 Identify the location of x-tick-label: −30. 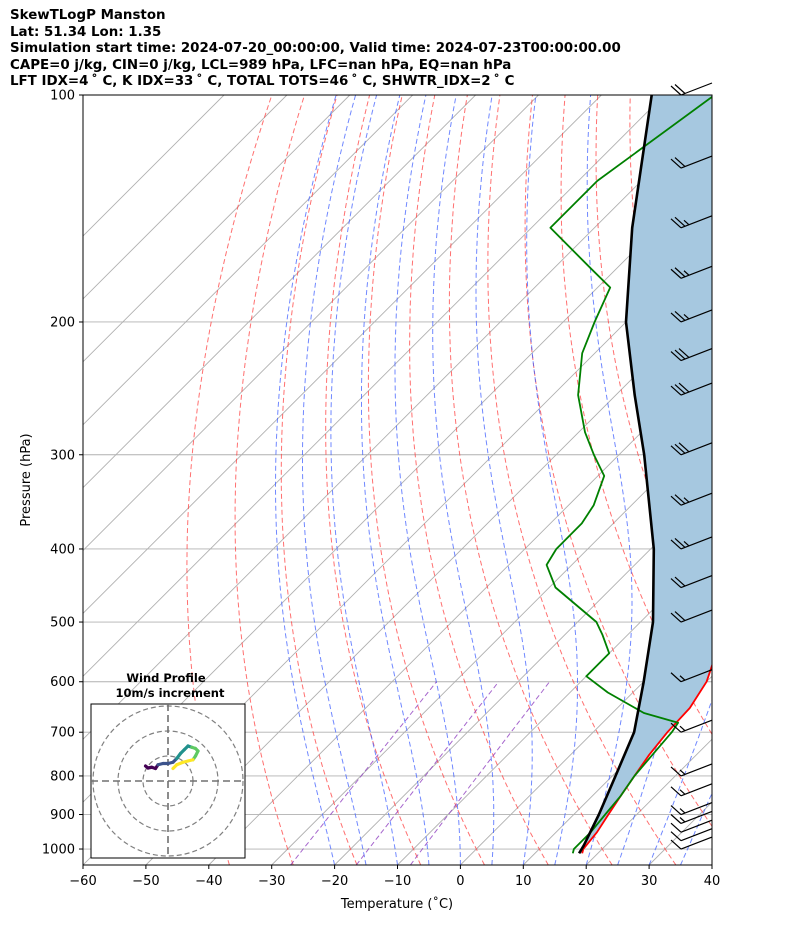
(271, 881).